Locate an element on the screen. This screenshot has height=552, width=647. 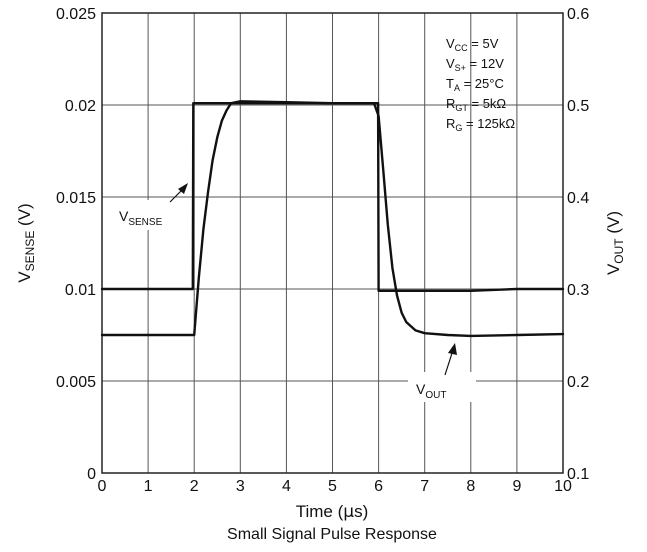
vsense-callout-label: VSENSE is located at coordinates (141, 218).